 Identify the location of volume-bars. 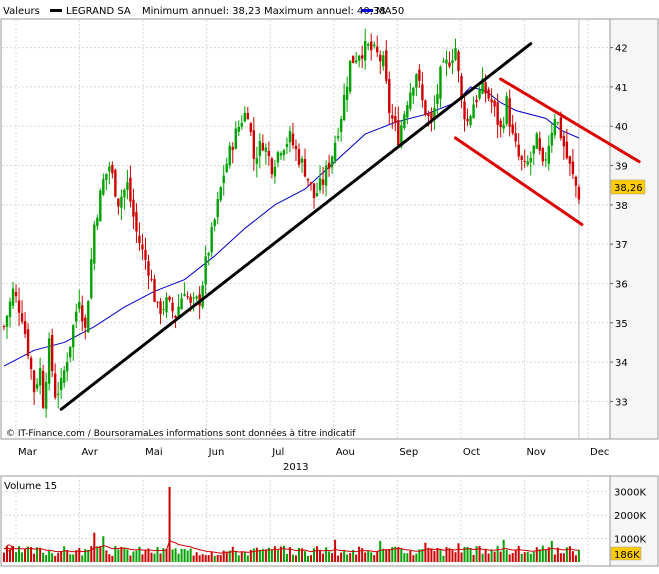
(291, 524).